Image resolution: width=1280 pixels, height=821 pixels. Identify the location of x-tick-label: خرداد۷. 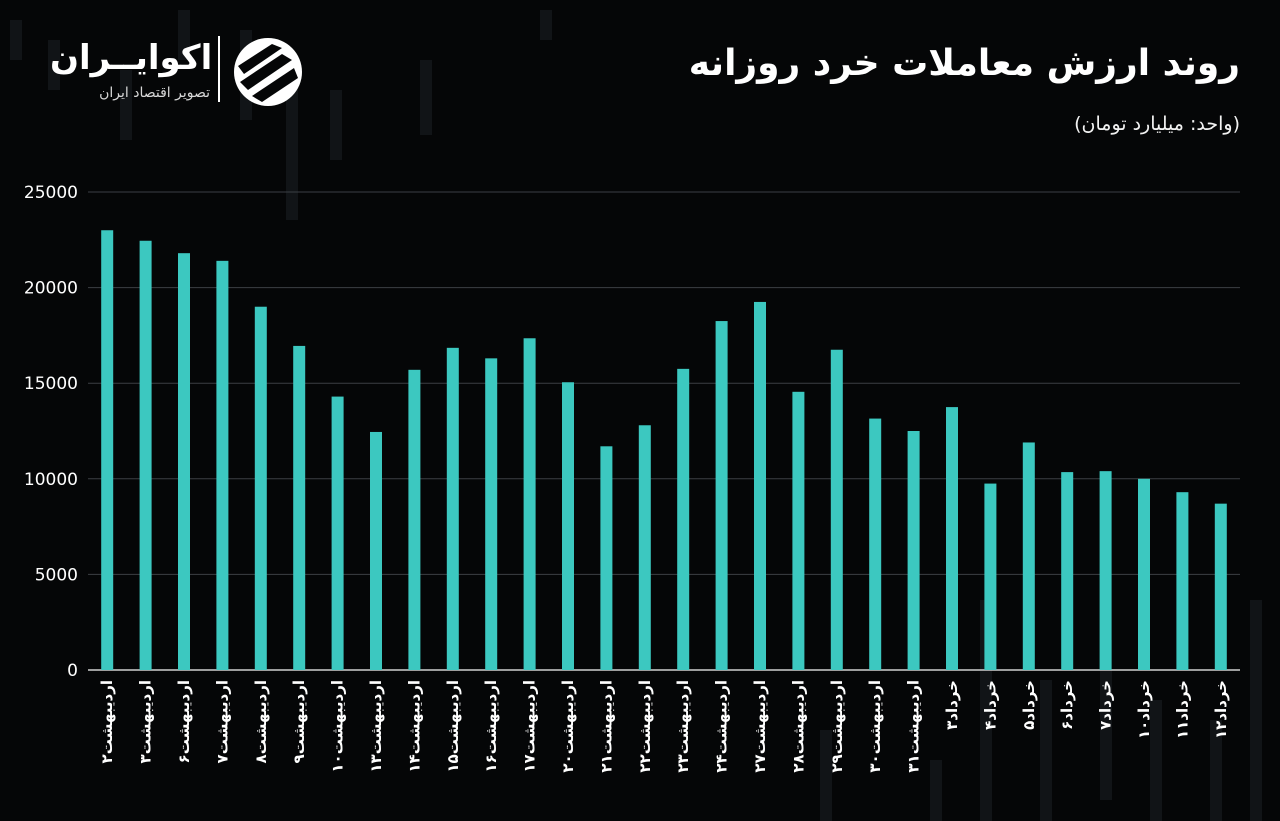
(1106, 705).